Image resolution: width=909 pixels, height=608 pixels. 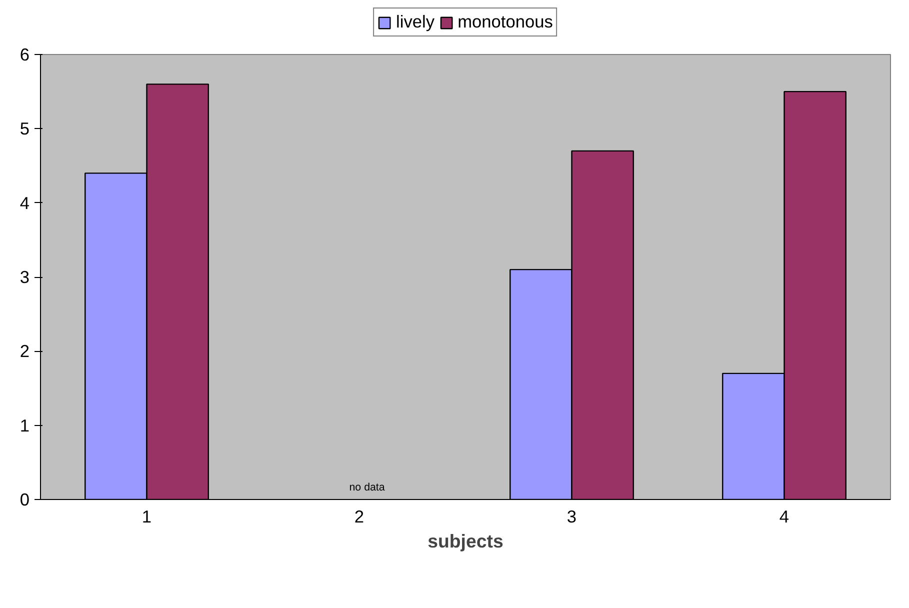 I want to click on y-tick-label: 4, so click(x=25, y=202).